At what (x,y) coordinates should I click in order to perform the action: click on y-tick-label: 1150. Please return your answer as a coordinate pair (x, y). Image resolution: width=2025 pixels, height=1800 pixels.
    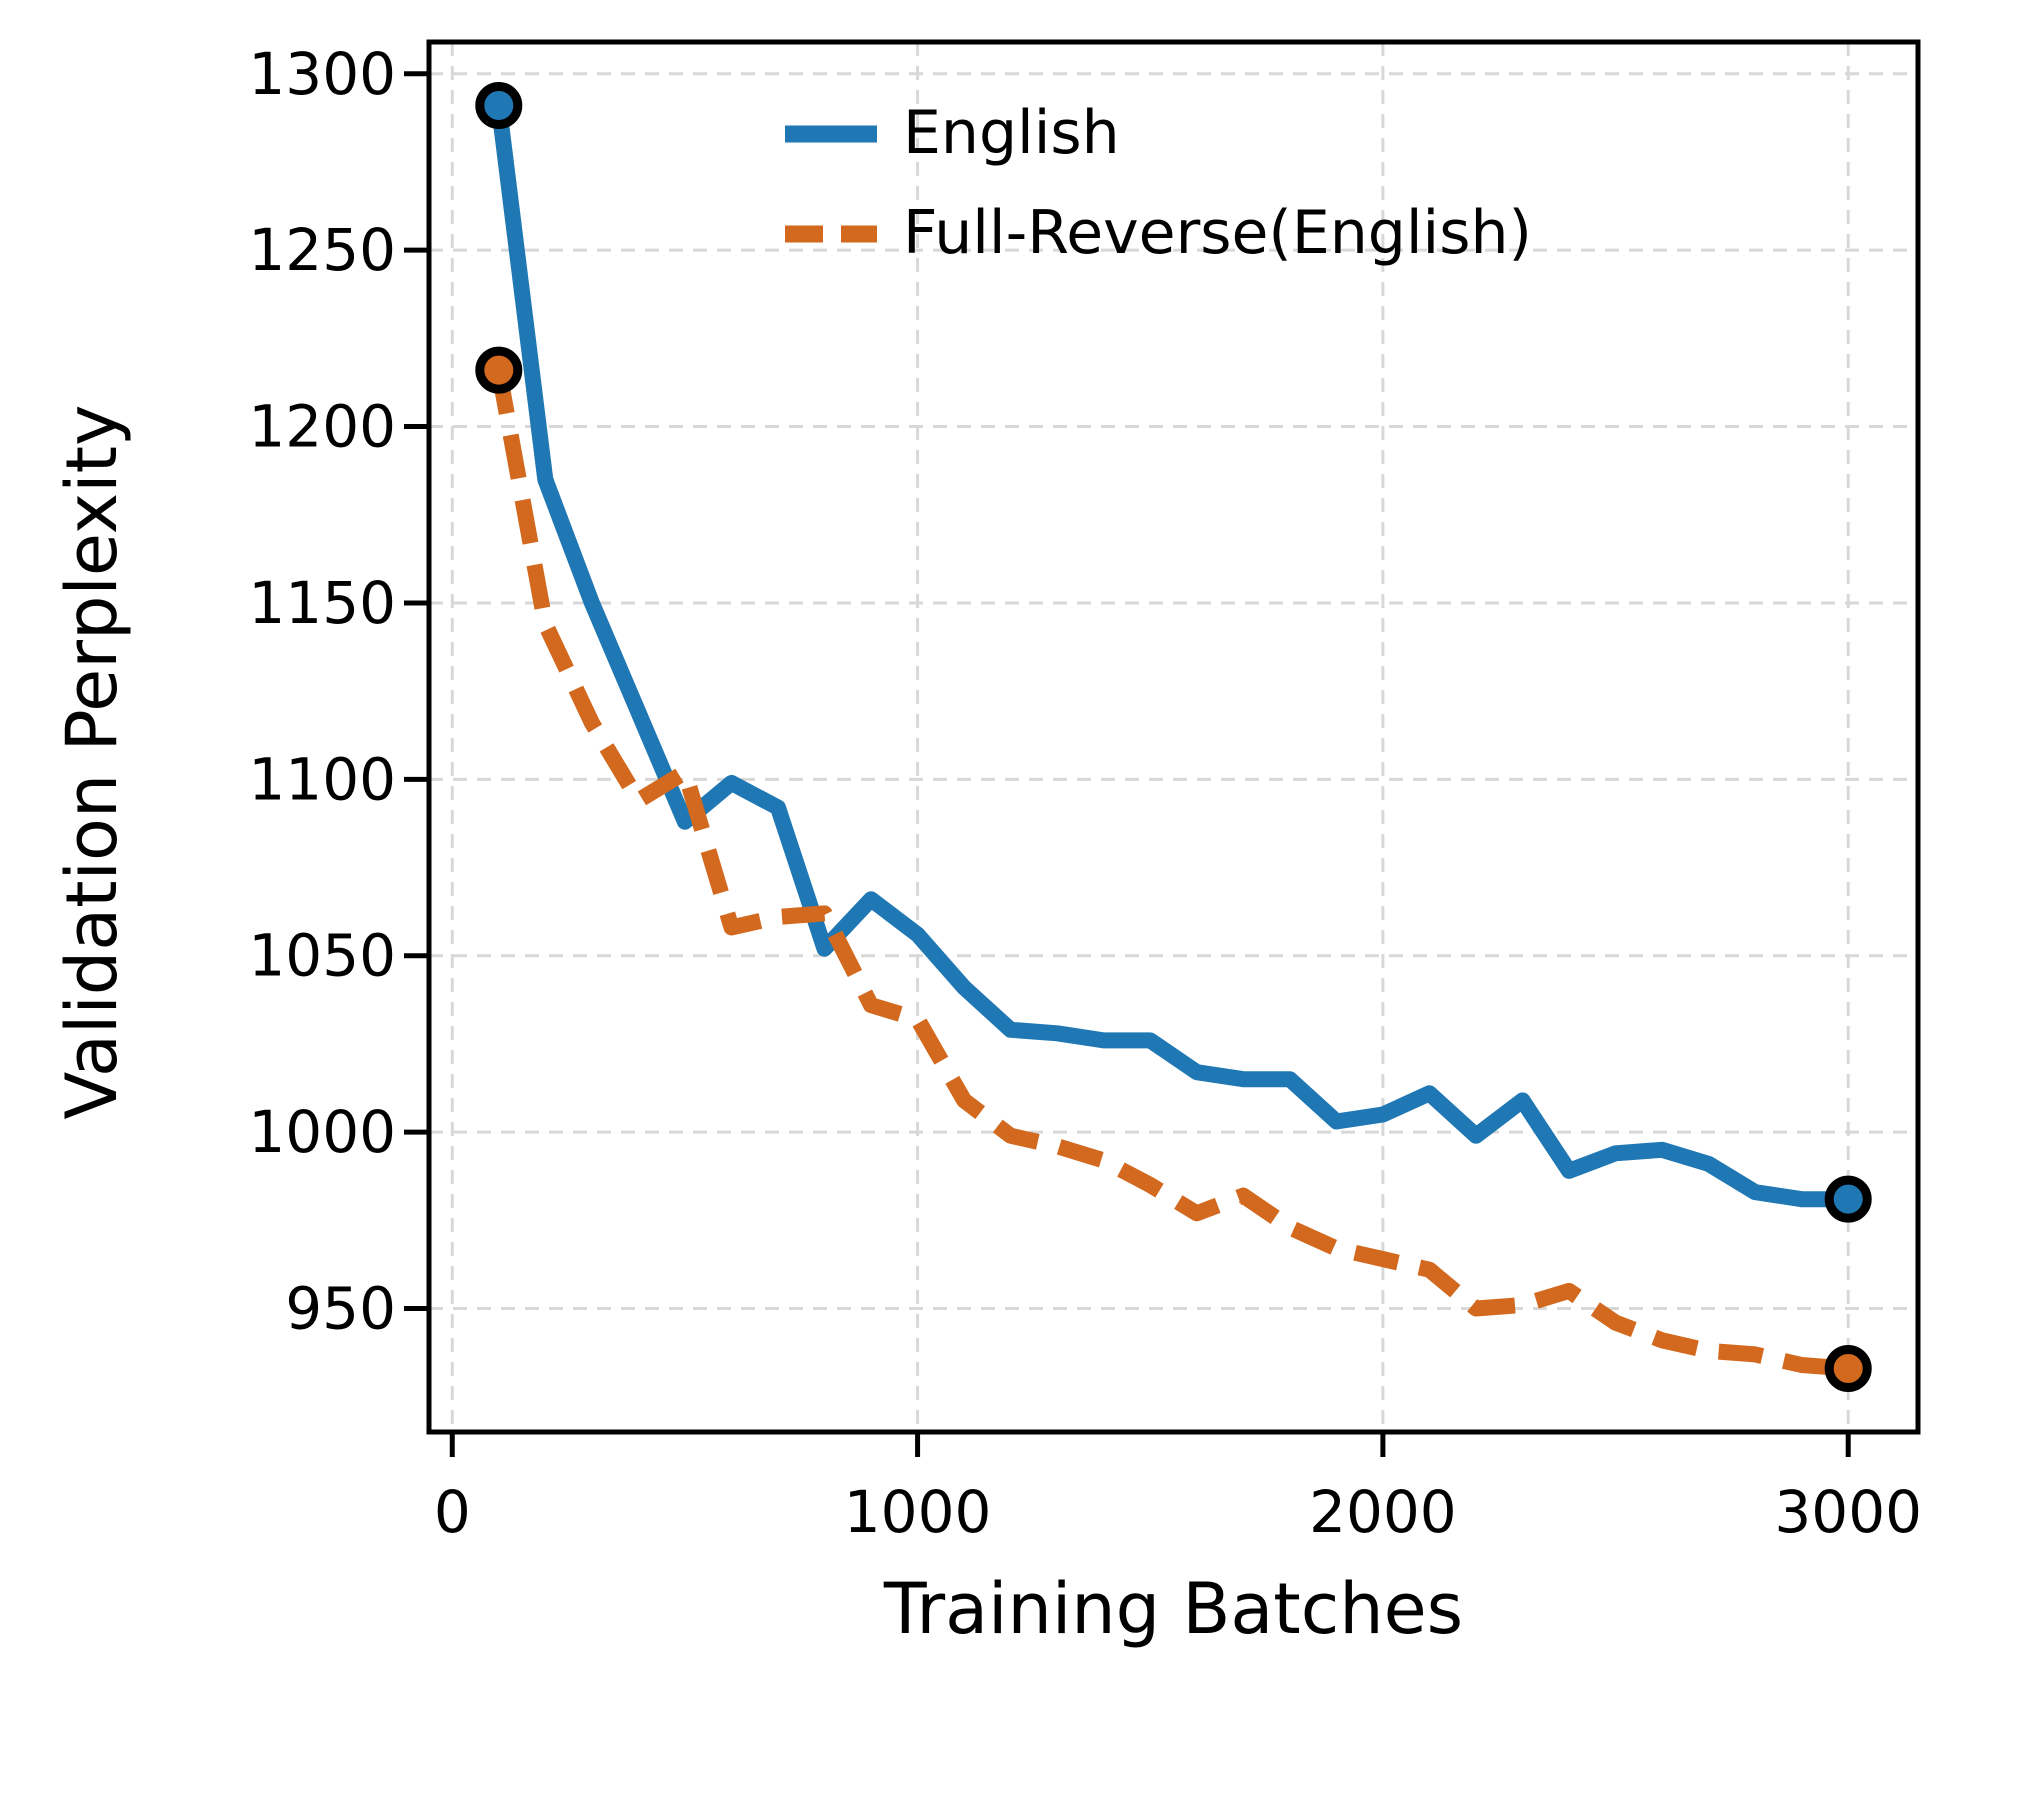
    Looking at the image, I should click on (322, 603).